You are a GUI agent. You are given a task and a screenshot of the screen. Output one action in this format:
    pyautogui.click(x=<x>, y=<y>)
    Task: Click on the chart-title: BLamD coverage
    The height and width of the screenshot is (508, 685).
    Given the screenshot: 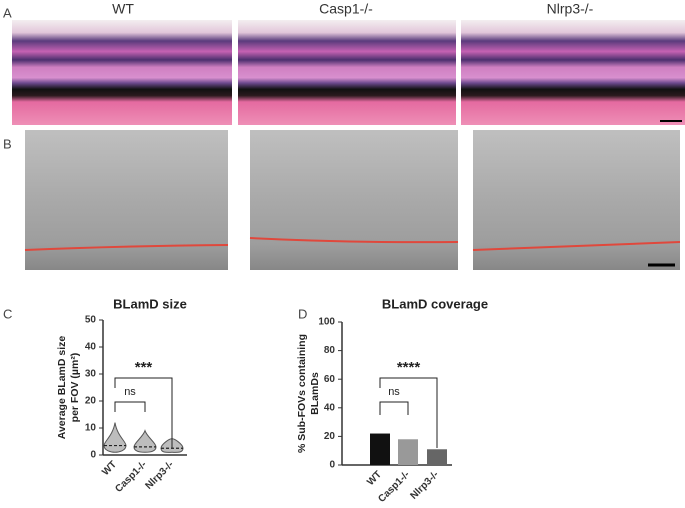 What is the action you would take?
    pyautogui.click(x=435, y=303)
    